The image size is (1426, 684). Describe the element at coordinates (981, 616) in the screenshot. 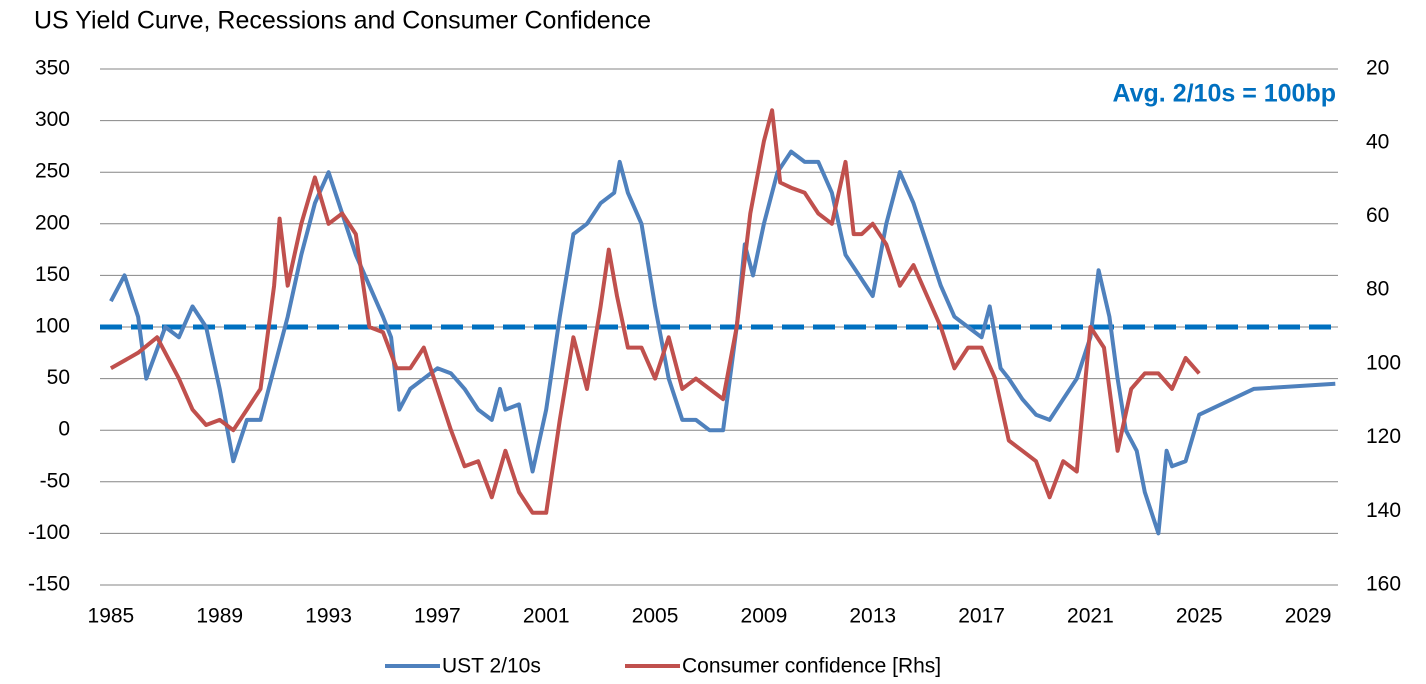

I see `x-tick-label: 2017` at that location.